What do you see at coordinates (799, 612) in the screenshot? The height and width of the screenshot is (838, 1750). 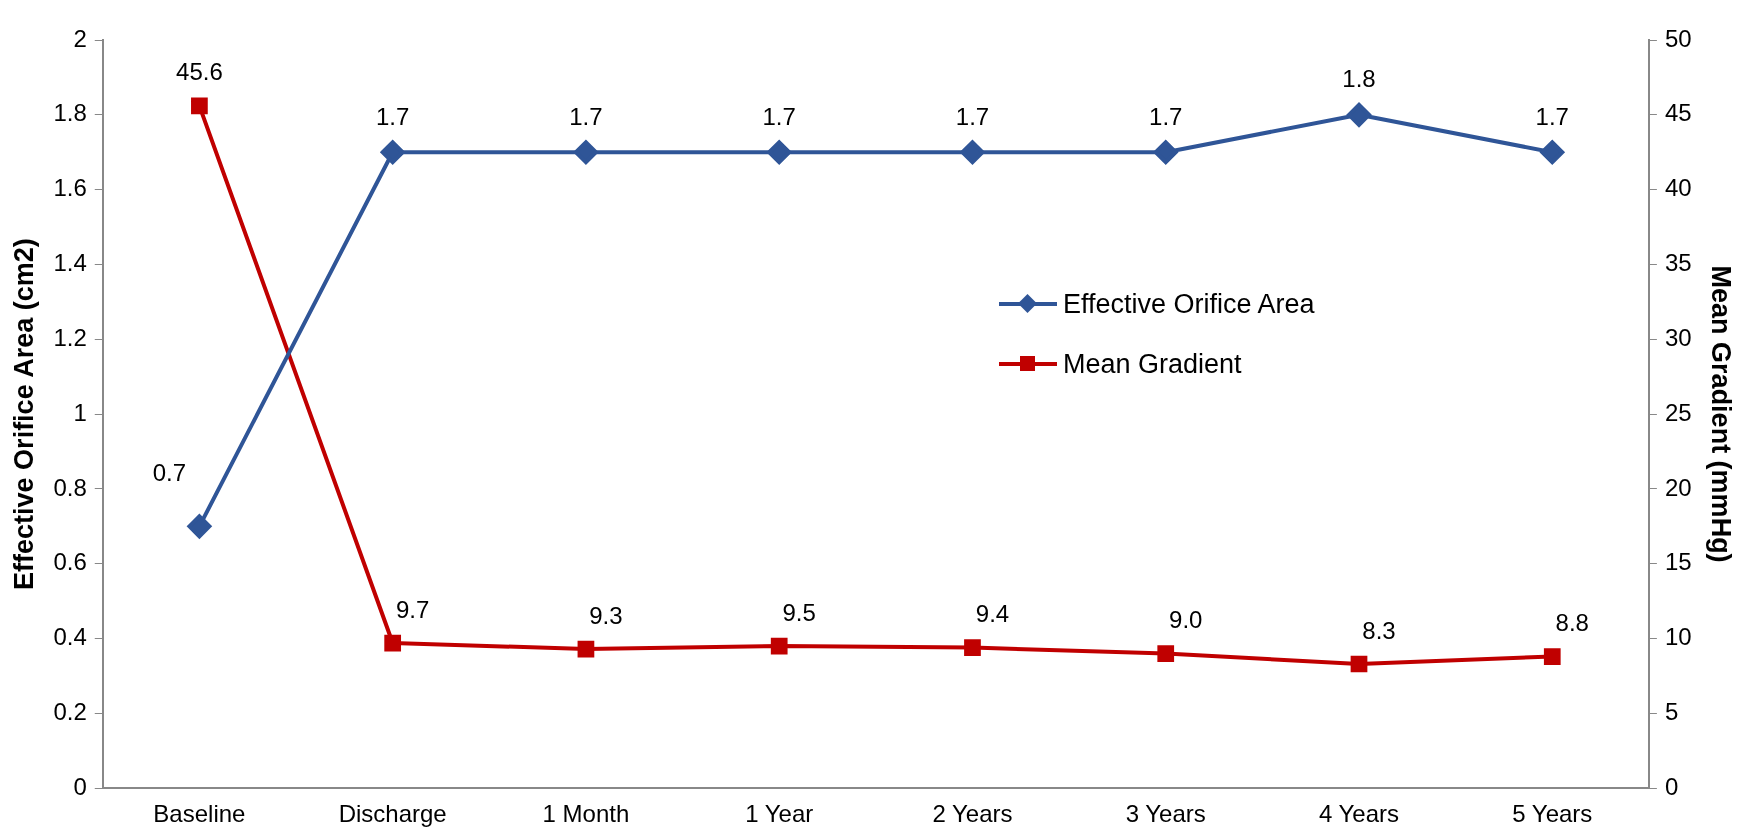 I see `data-label: 9.5` at bounding box center [799, 612].